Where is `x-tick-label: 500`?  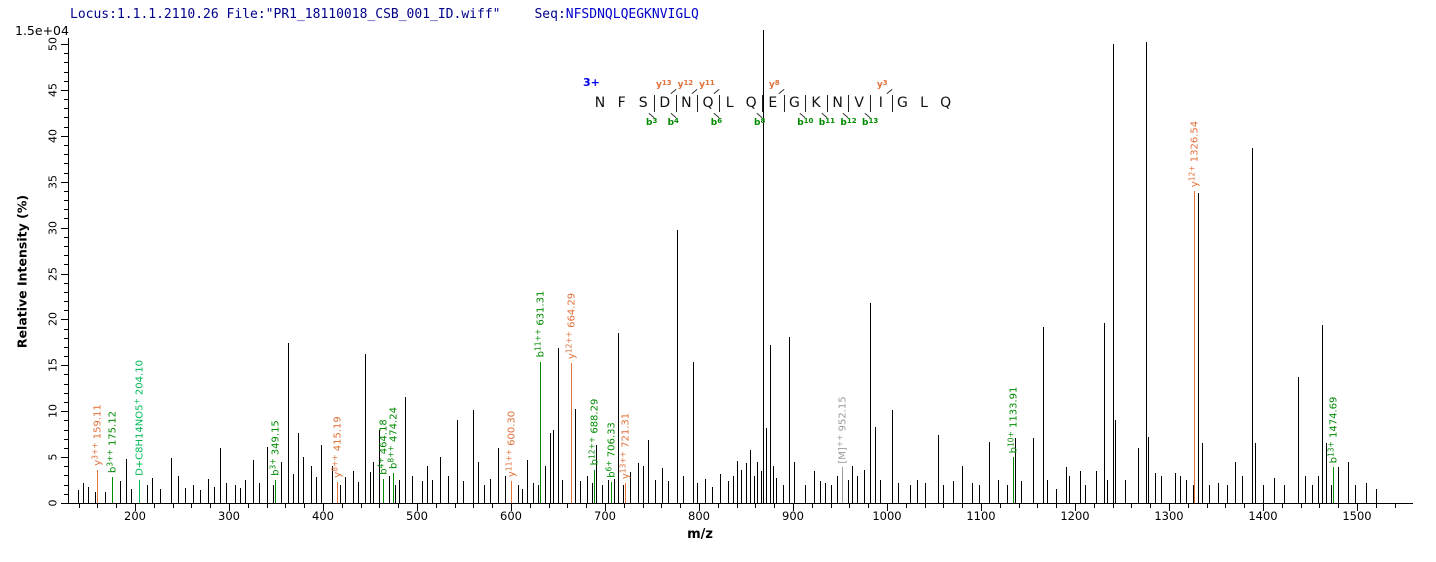
x-tick-label: 500 is located at coordinates (417, 516).